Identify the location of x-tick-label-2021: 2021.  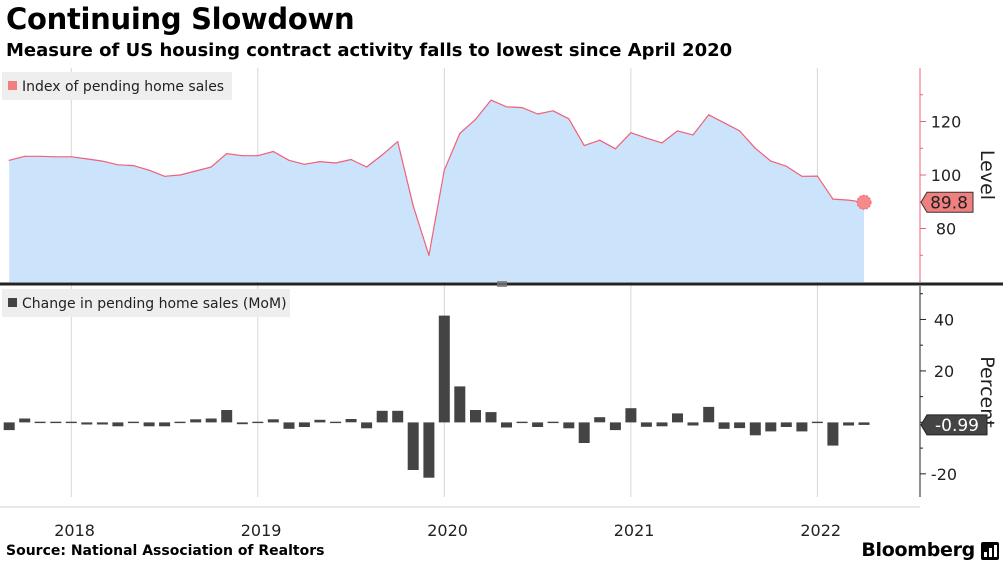
(634, 530).